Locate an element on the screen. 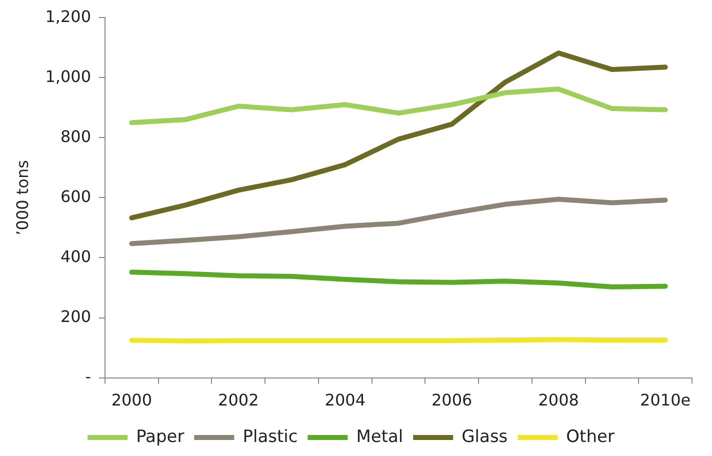 The height and width of the screenshot is (456, 712). y-axis-title: ’000 tons is located at coordinates (22, 198).